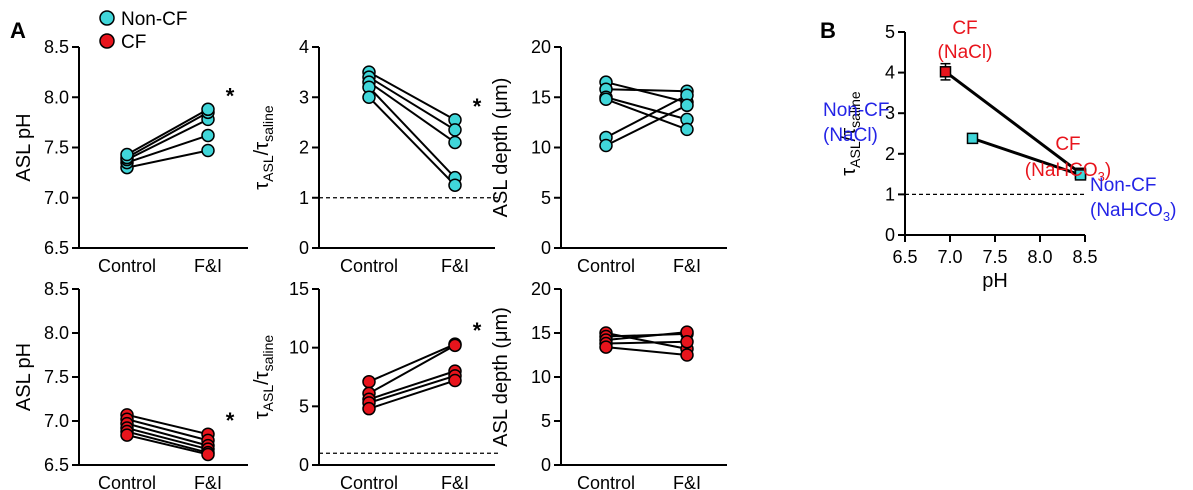 The height and width of the screenshot is (490, 1193). I want to click on y-tick-label: 2, so click(890, 154).